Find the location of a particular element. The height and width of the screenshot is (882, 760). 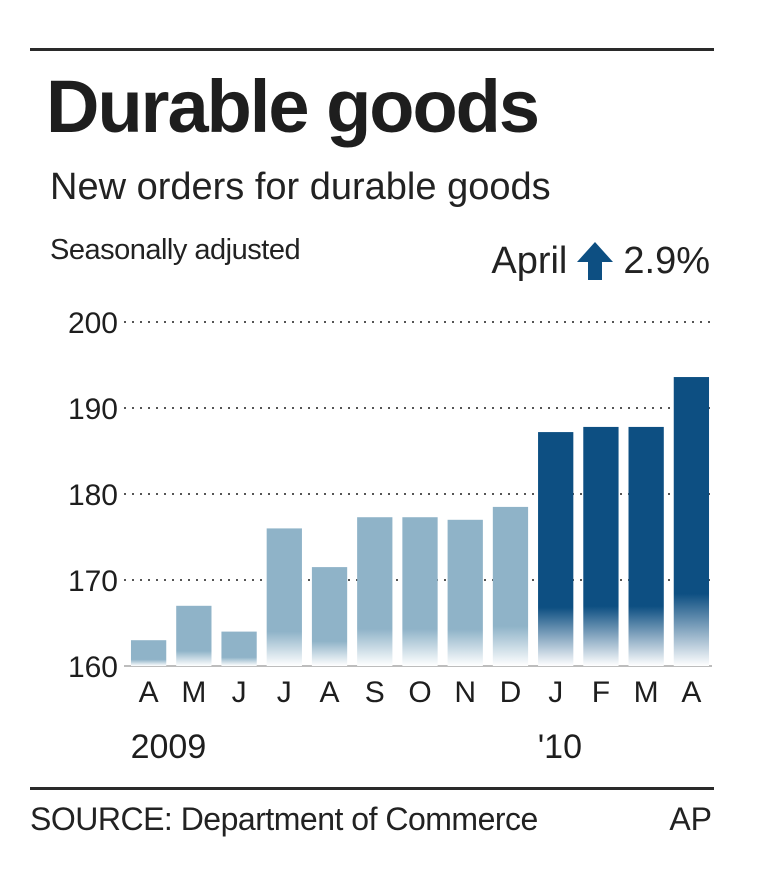

y-tick-label: 160 is located at coordinates (93, 667).